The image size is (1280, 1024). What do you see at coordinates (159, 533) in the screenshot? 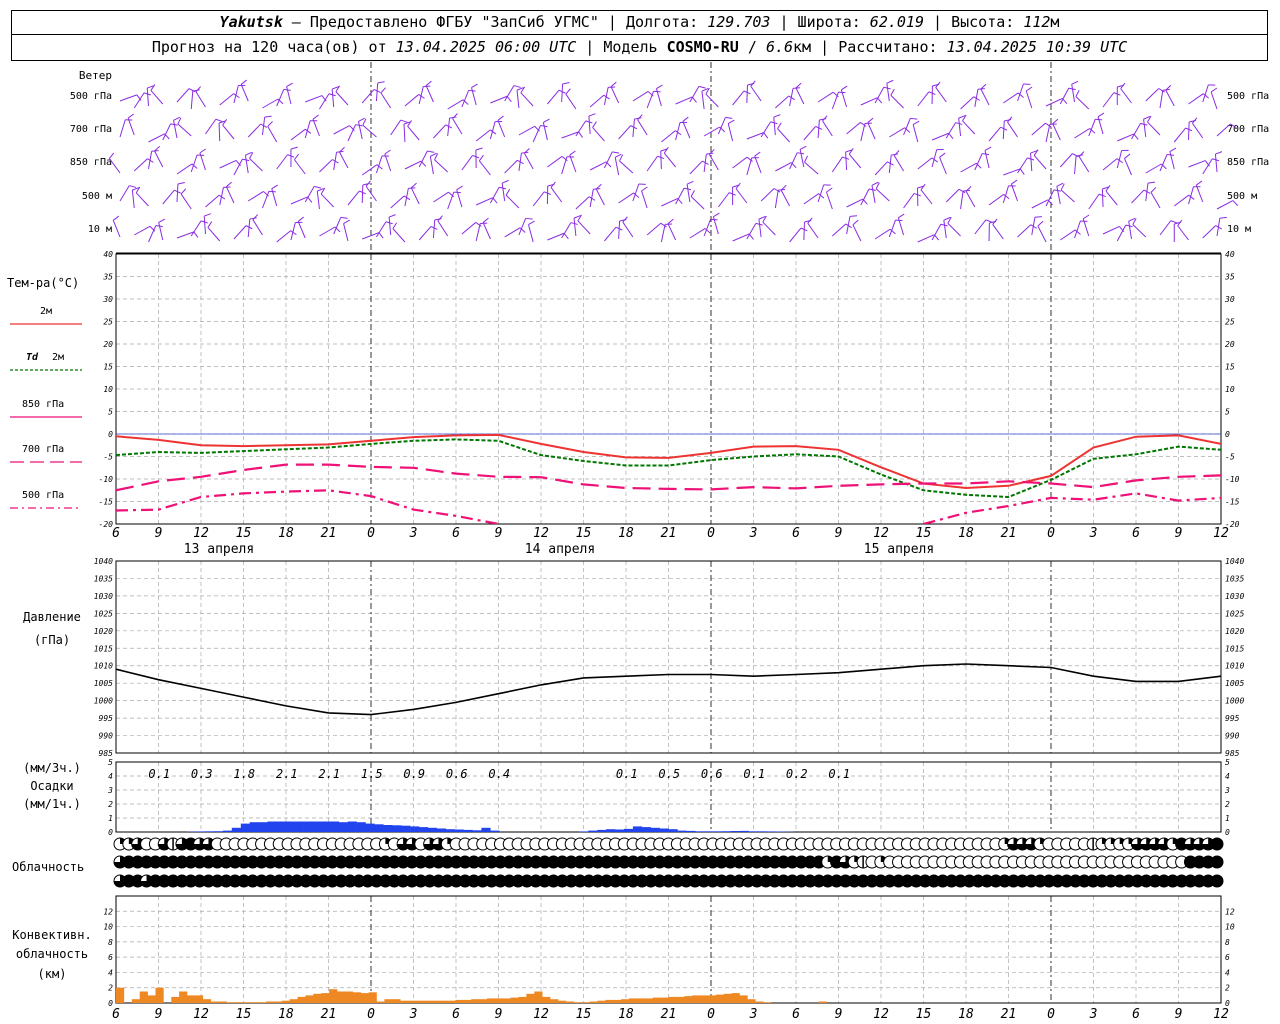
I see `x-tick-label: 9` at bounding box center [159, 533].